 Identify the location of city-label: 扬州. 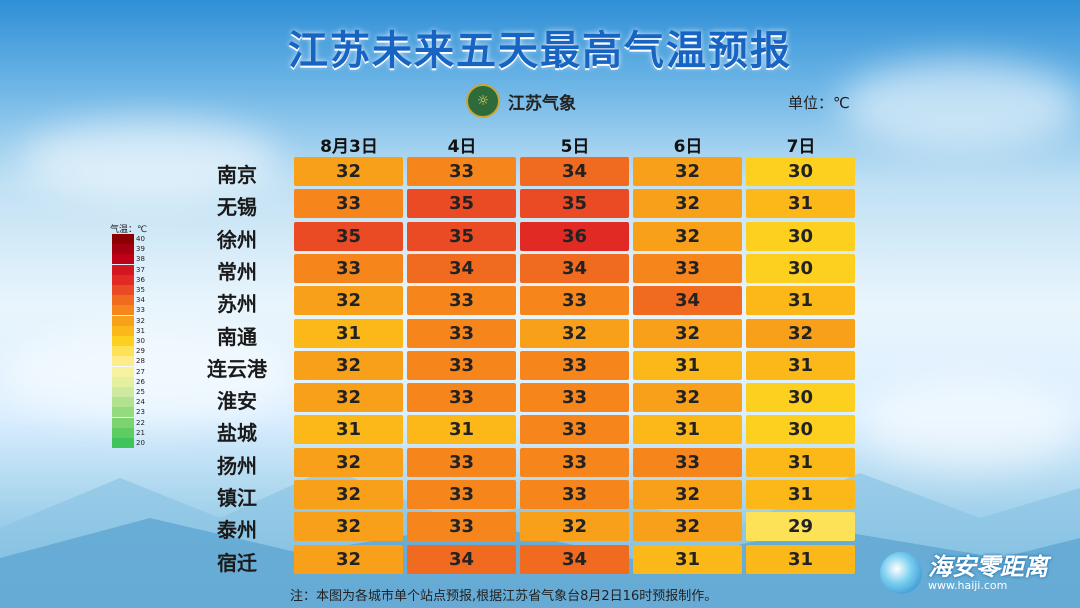
(237, 465).